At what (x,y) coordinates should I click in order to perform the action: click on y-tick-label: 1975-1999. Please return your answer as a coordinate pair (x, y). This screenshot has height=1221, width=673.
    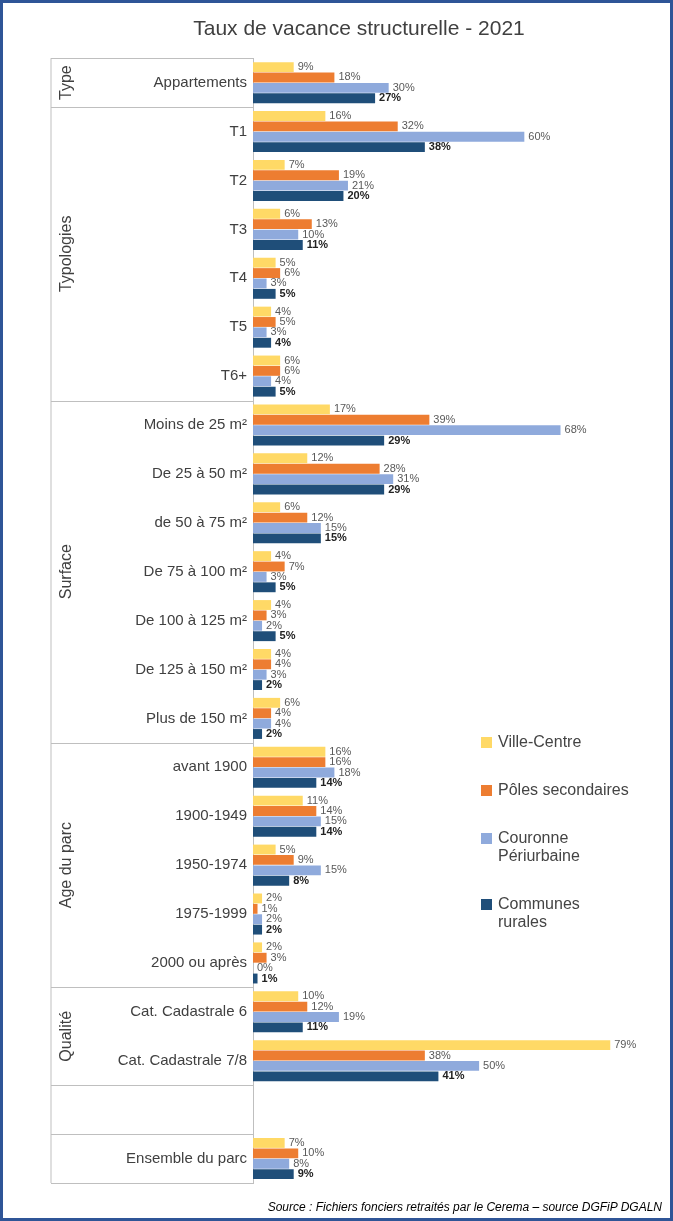
    Looking at the image, I should click on (211, 913).